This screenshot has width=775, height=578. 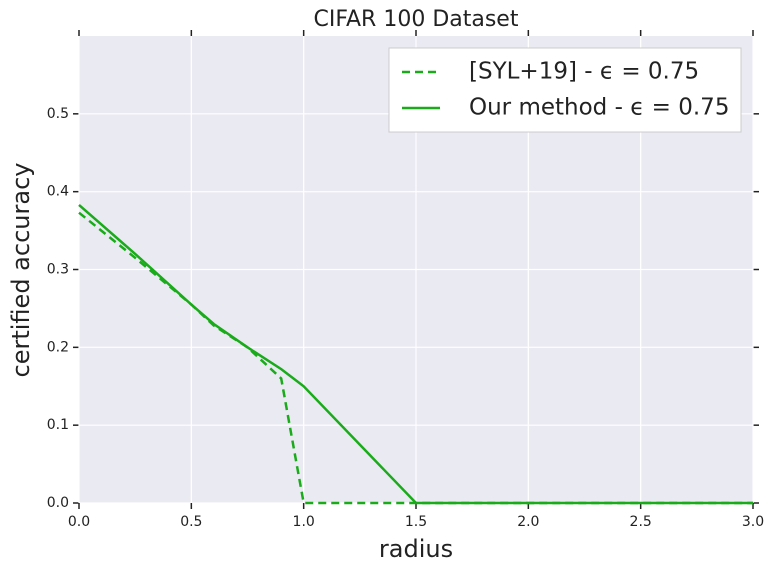 I want to click on y-tick-label: 0.5, so click(x=58, y=114).